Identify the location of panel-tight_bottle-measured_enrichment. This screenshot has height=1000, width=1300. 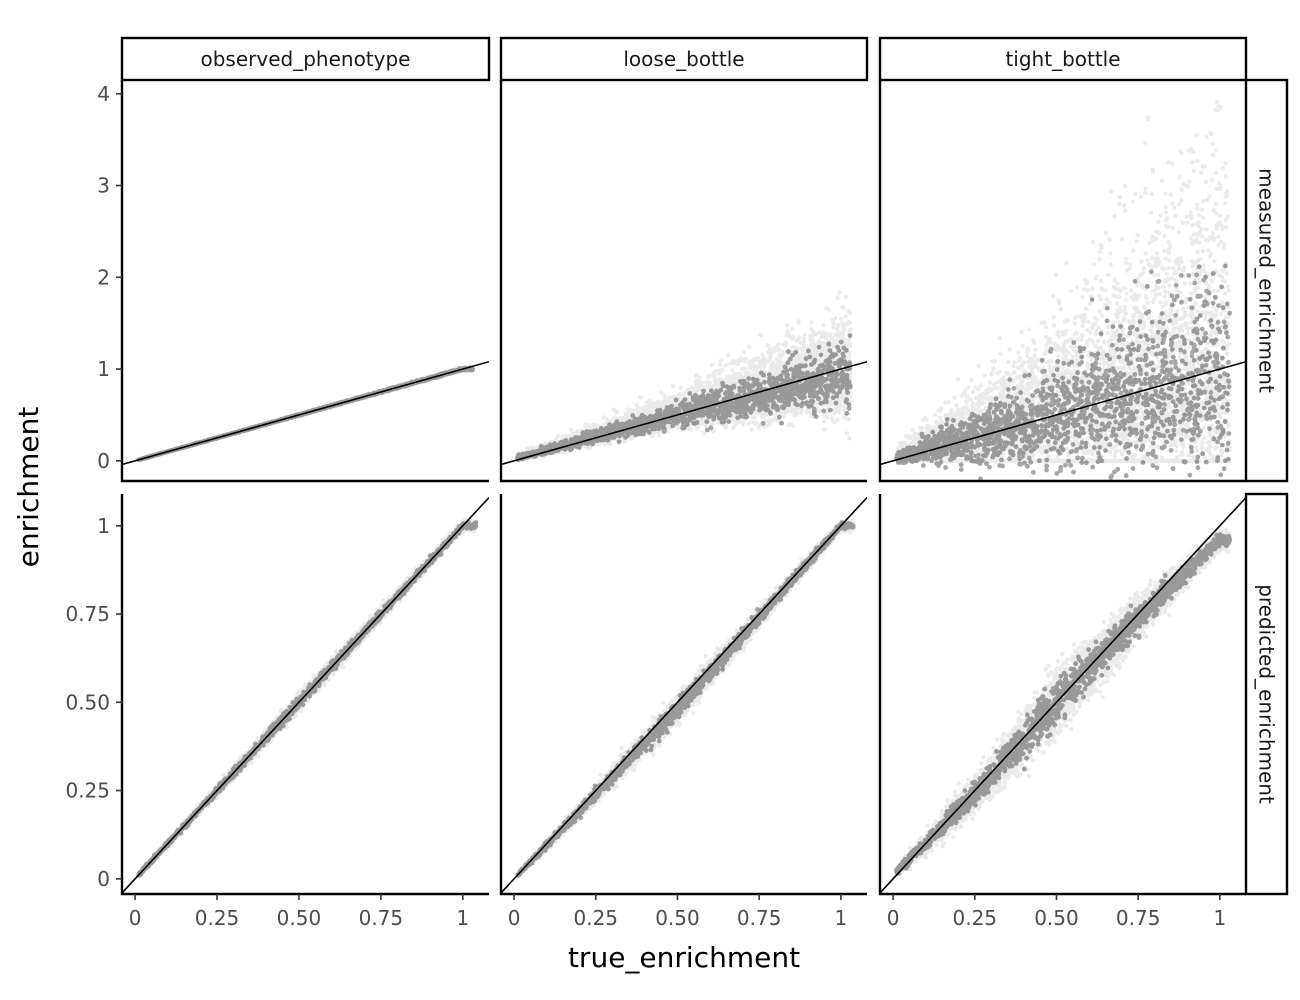
(1063, 290).